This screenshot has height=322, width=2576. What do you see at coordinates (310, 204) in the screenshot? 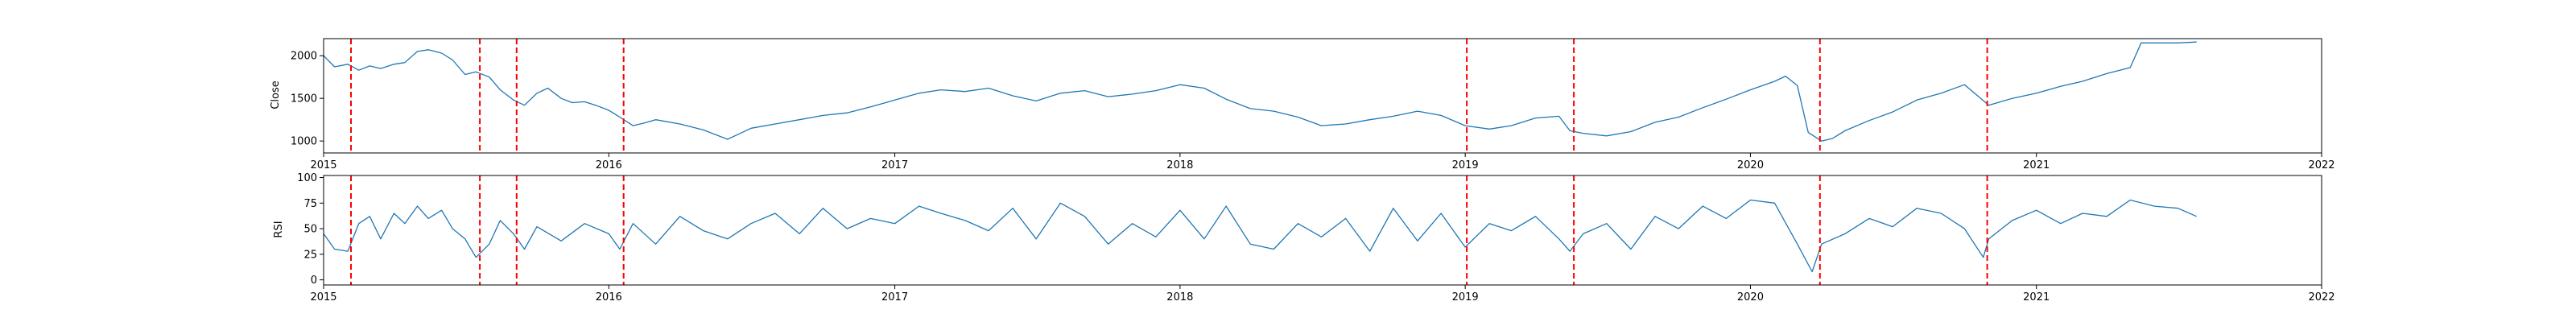
I see `rsi-y-tick-label-3: 75` at bounding box center [310, 204].